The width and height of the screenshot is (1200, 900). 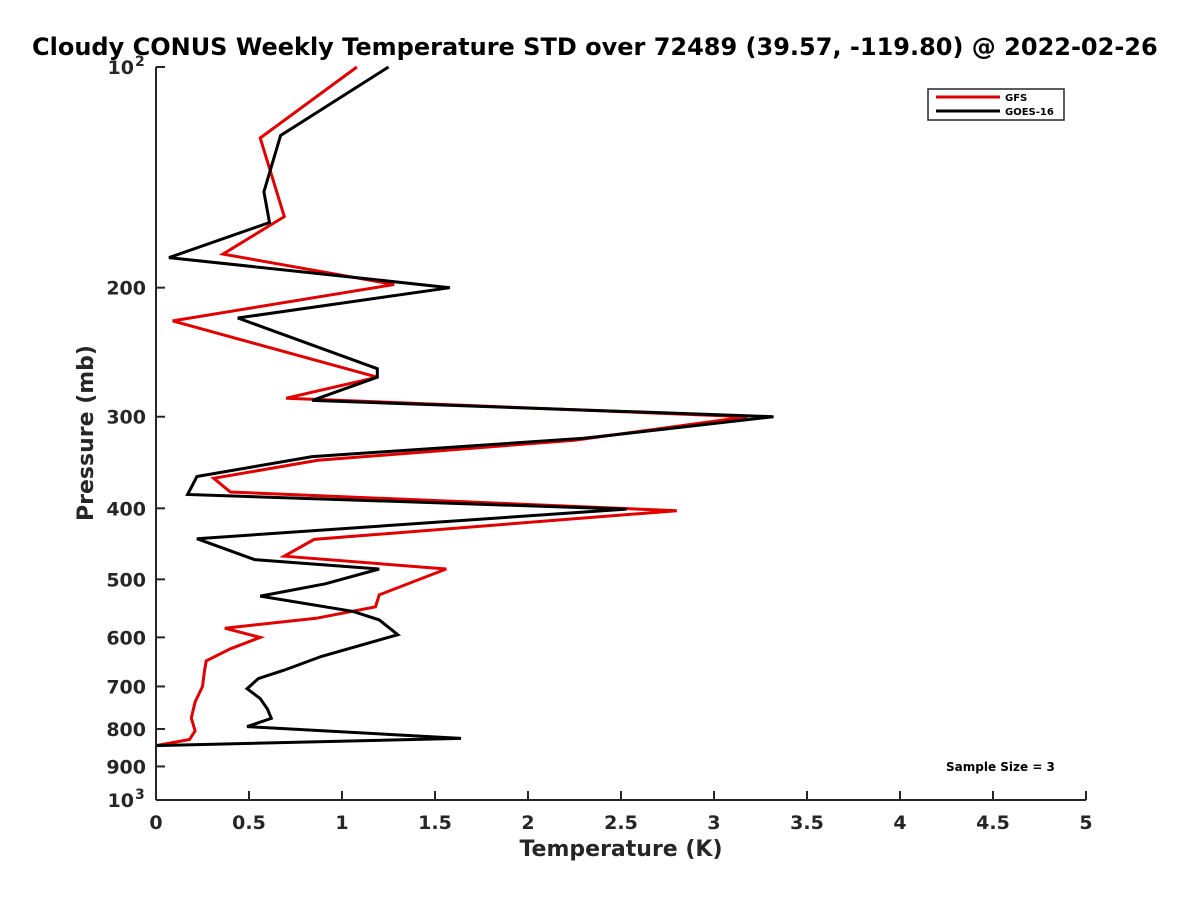 What do you see at coordinates (126, 730) in the screenshot?
I see `y-tick-label: 800` at bounding box center [126, 730].